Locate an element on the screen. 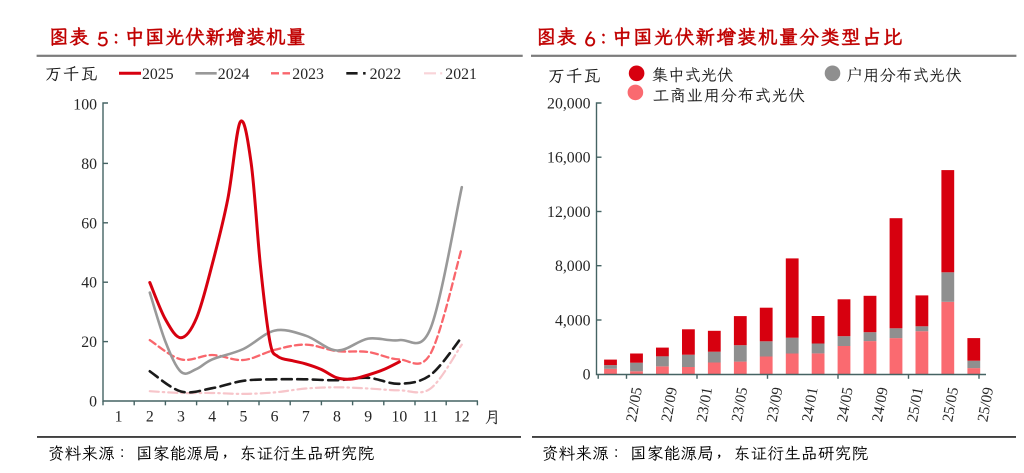 The width and height of the screenshot is (1024, 473). svg-text: 22/09 is located at coordinates (669, 405).